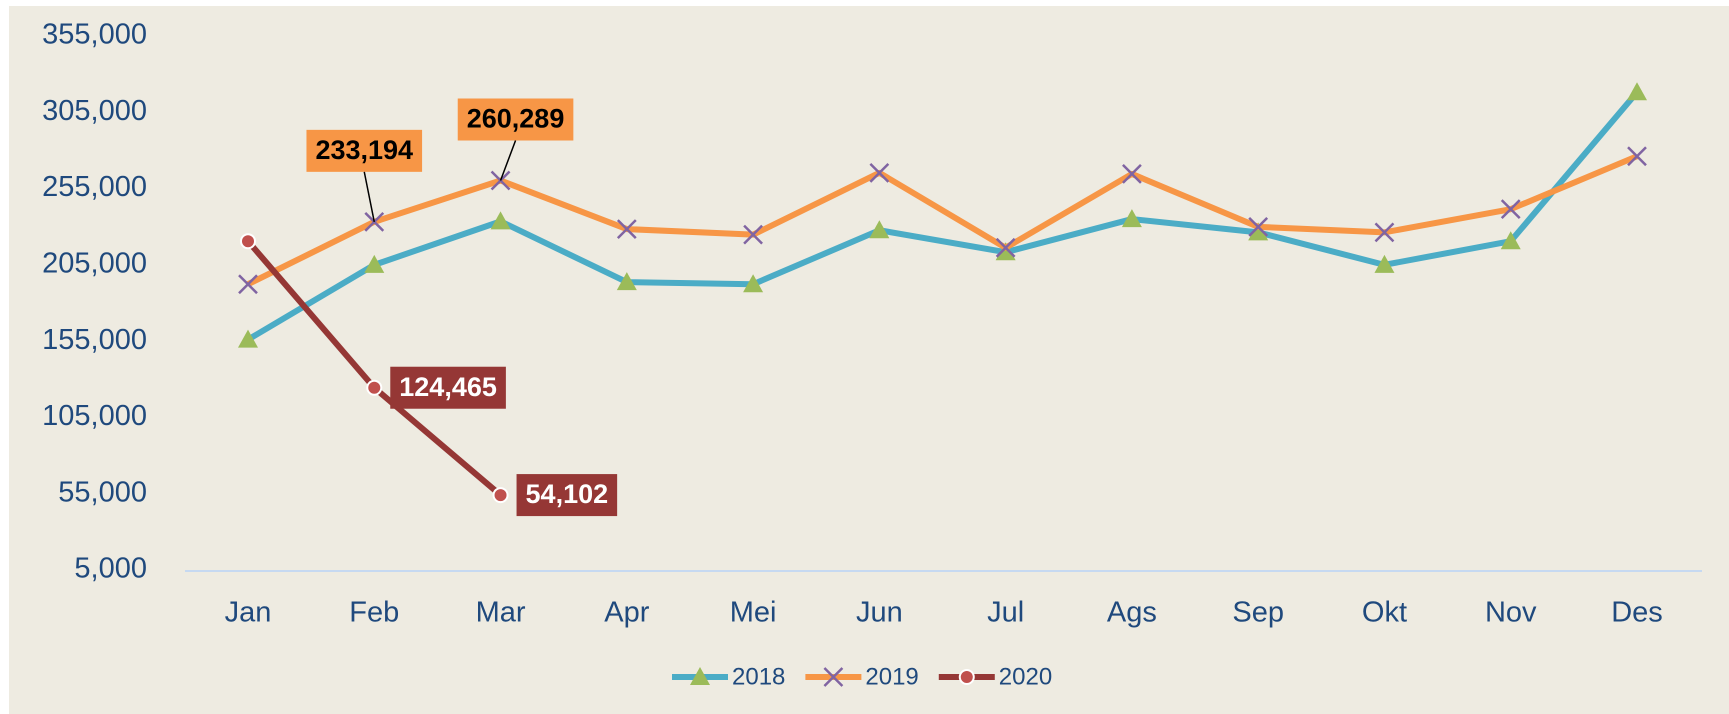 The height and width of the screenshot is (714, 1729). I want to click on data-label-text: 260,289, so click(516, 119).